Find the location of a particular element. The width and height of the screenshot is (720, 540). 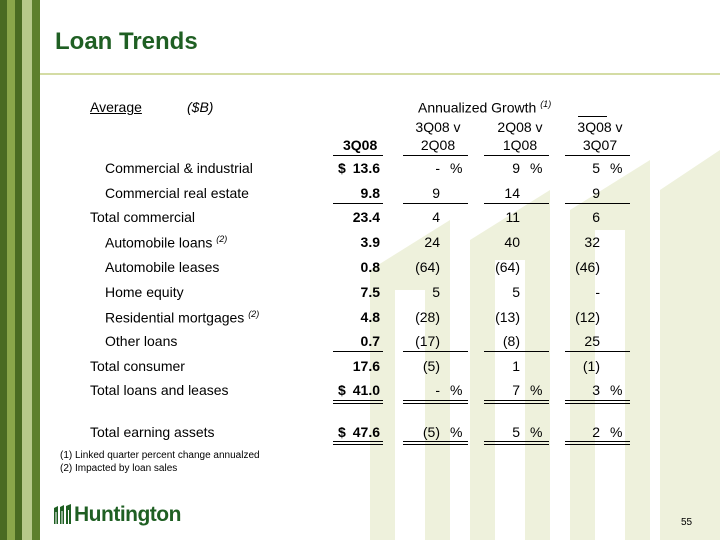

row-label: Commercial & industrial is located at coordinates (179, 168).